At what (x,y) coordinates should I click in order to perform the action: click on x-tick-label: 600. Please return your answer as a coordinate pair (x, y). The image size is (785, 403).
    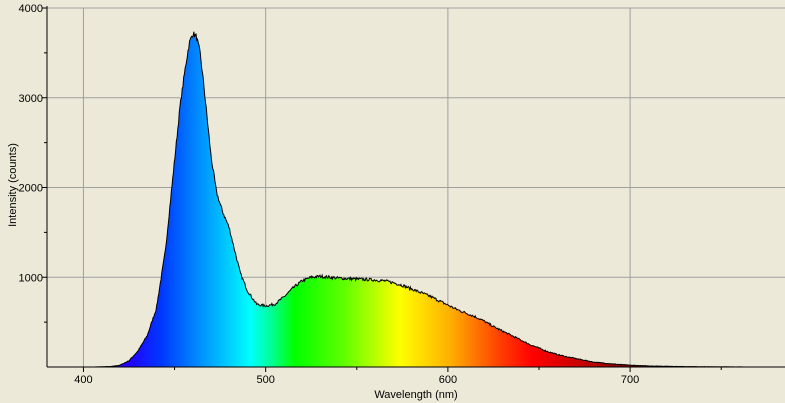
    Looking at the image, I should click on (448, 380).